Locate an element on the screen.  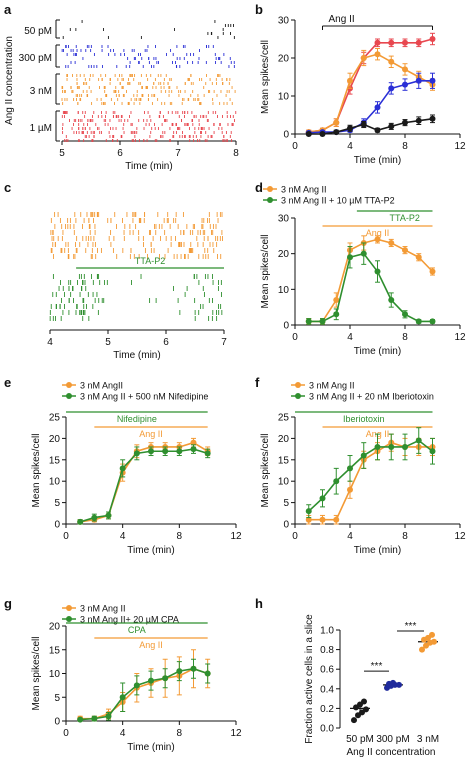
group-label: 300 pM is located at coordinates (35, 58).